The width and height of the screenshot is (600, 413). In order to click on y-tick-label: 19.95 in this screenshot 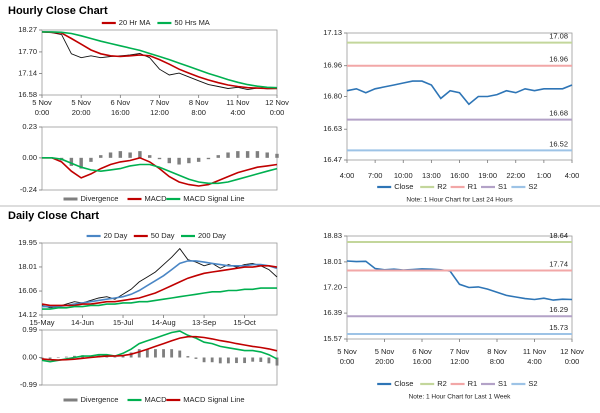, I will do `click(27, 242)`.